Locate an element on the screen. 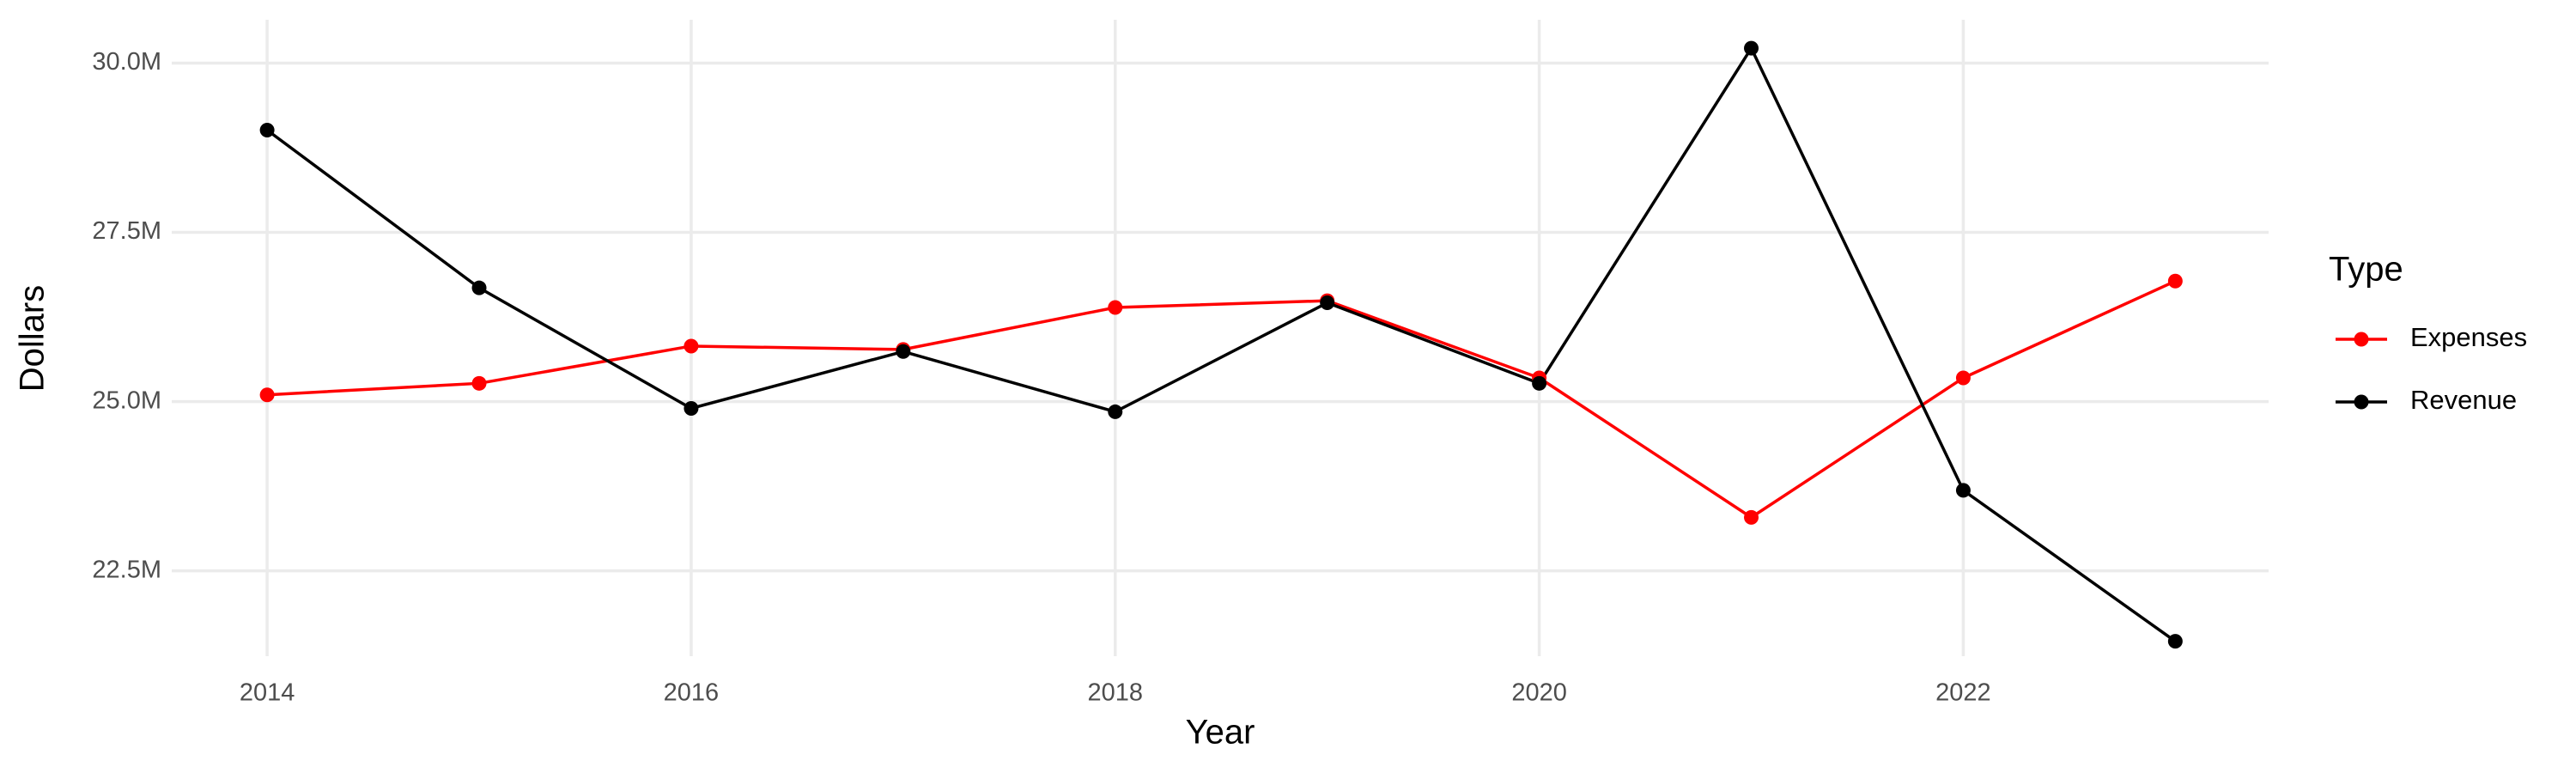 Image resolution: width=2576 pixels, height=773 pixels. x-tick-label: 2016 is located at coordinates (692, 693).